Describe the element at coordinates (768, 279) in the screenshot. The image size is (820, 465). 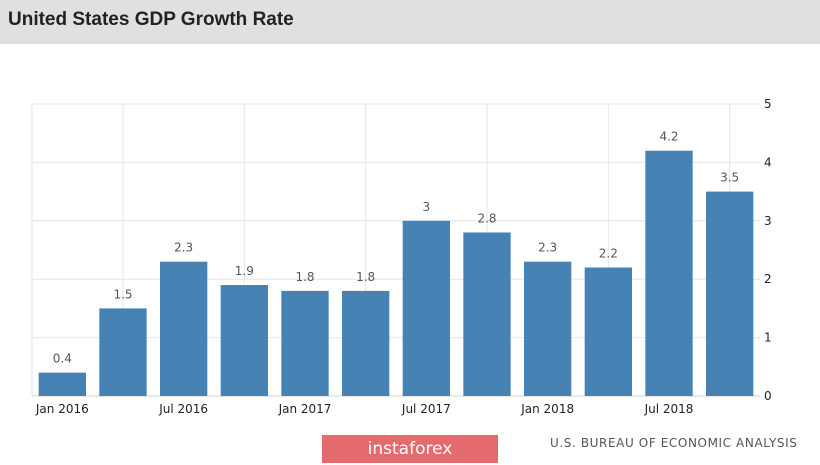
I see `y-tick-label: 2` at that location.